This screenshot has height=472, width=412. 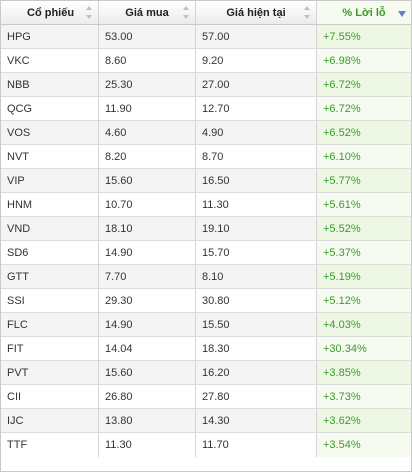 I want to click on column-header-profit-loss: % Lời lỗ, so click(x=364, y=12).